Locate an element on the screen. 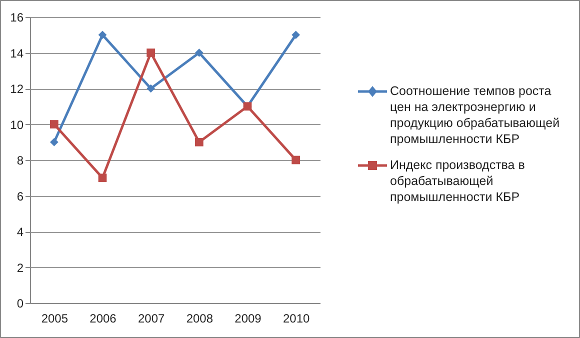 Image resolution: width=580 pixels, height=338 pixels. x-tick-label: 2006 is located at coordinates (103, 319).